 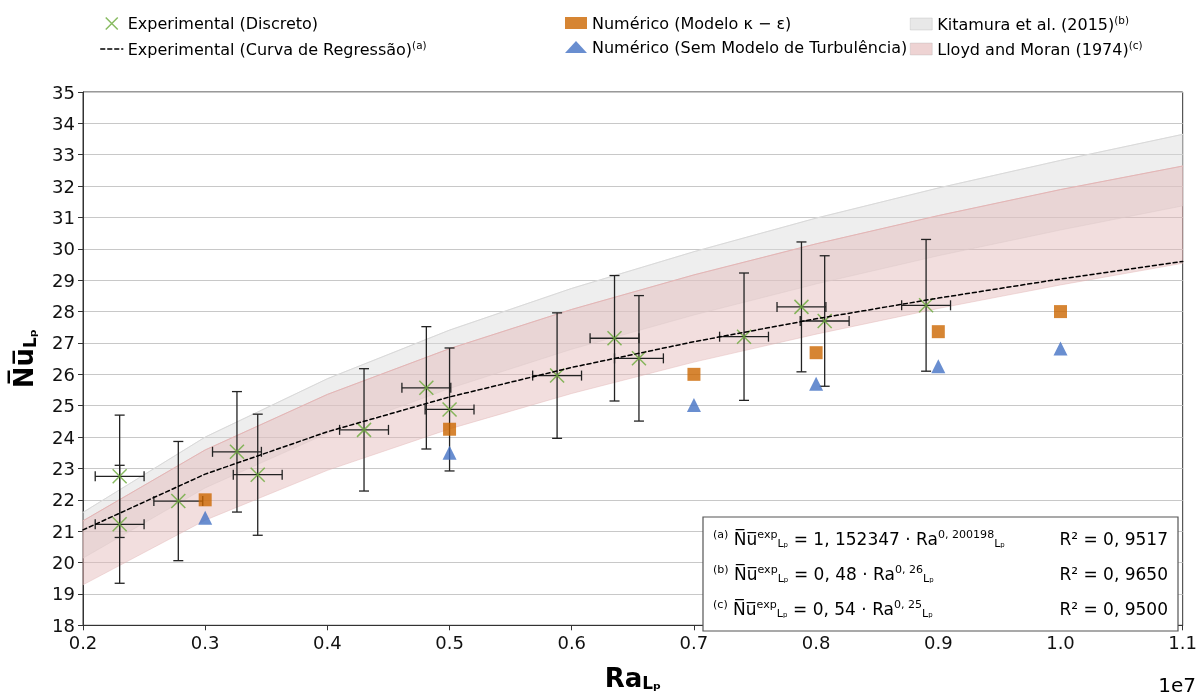 I want to click on x-tick-label: 0.3, so click(x=205, y=642).